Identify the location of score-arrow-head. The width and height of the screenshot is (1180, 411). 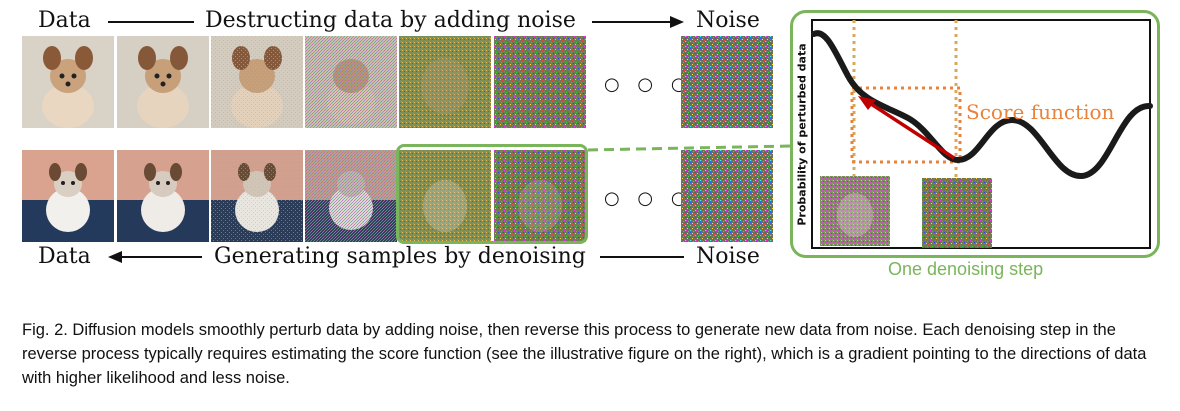
(867, 103).